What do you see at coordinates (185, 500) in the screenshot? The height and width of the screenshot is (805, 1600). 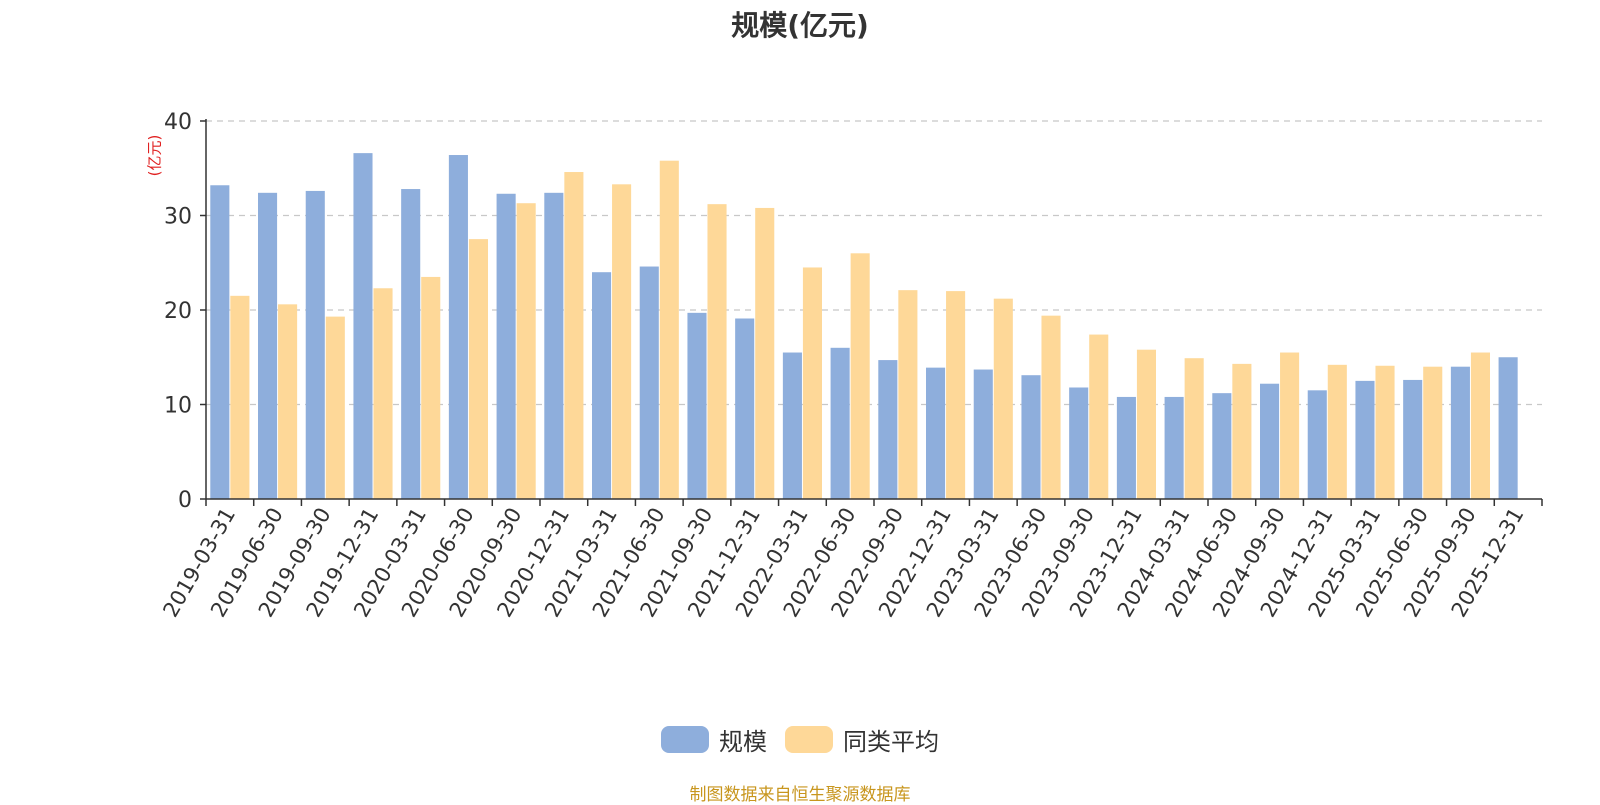 I see `y-tick-label: 0` at bounding box center [185, 500].